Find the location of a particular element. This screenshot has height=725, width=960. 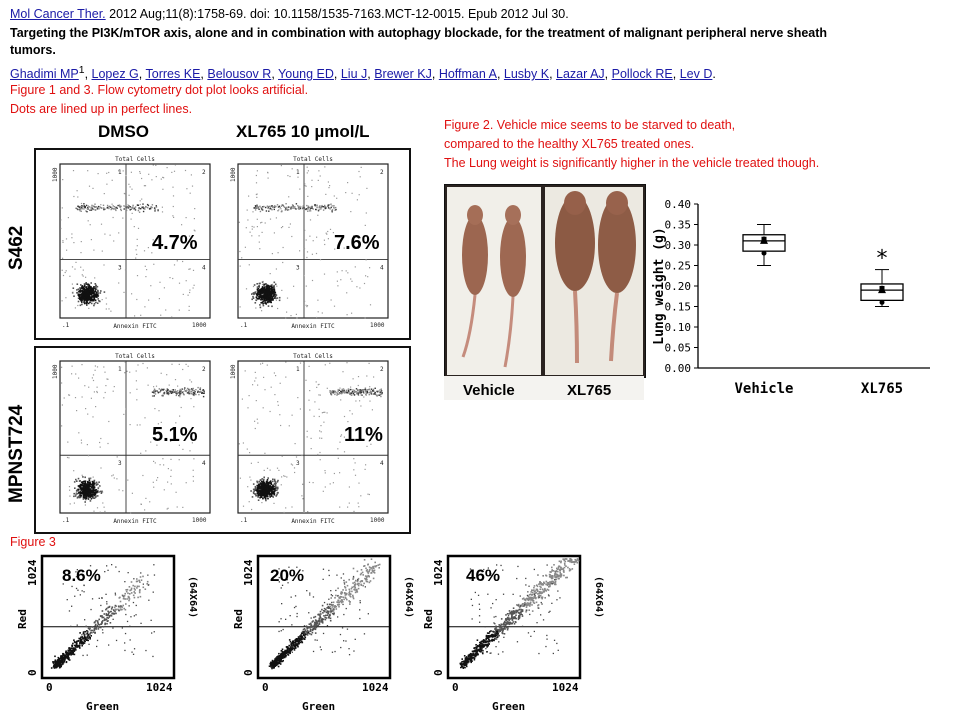

author-link: Torres KE is located at coordinates (173, 74).